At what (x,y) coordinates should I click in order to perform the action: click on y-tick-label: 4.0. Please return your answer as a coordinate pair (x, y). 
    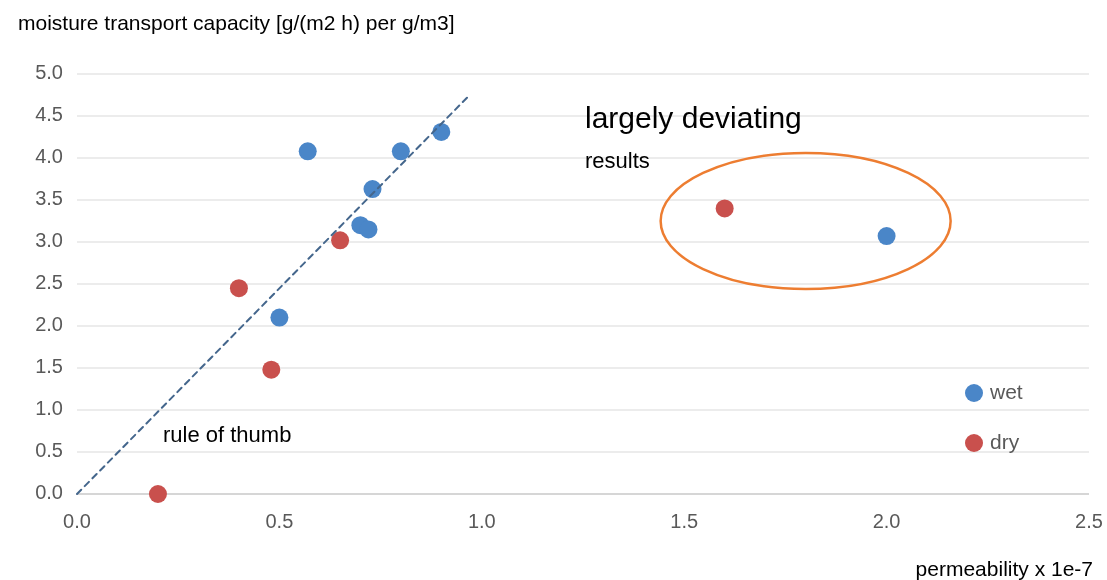
    Looking at the image, I should click on (49, 156).